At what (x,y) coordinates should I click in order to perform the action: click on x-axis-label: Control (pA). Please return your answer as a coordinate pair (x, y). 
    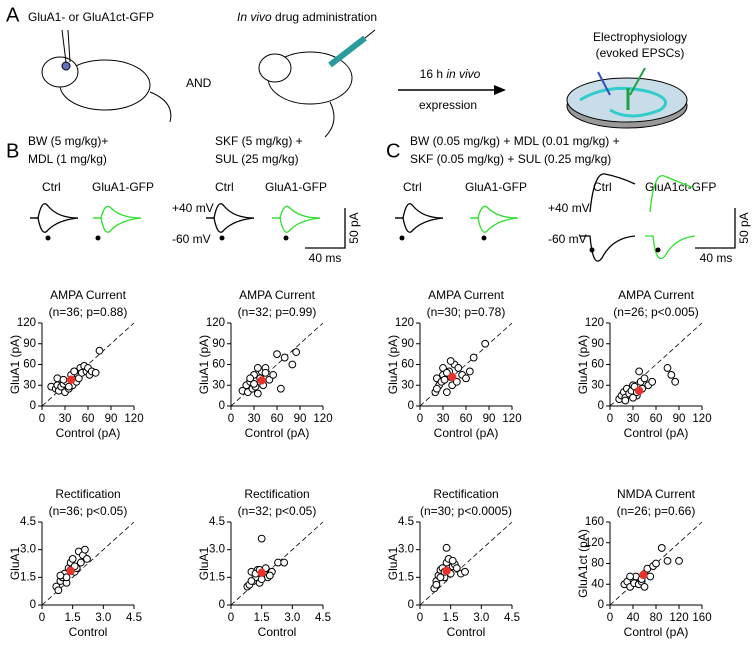
    Looking at the image, I should click on (656, 632).